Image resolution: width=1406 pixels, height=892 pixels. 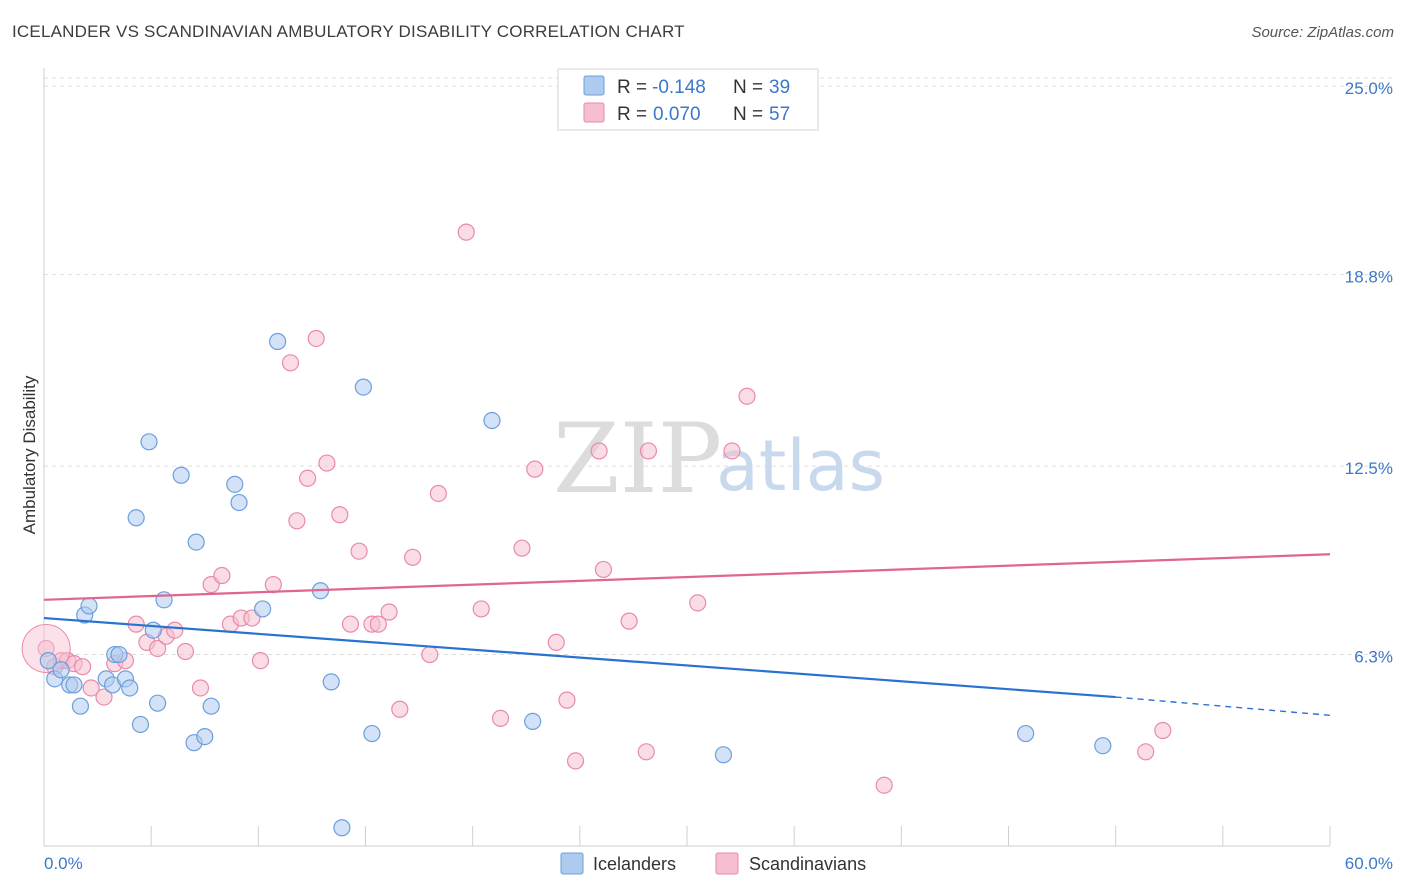 I want to click on legend-r-value-0: -0.148, so click(x=679, y=87).